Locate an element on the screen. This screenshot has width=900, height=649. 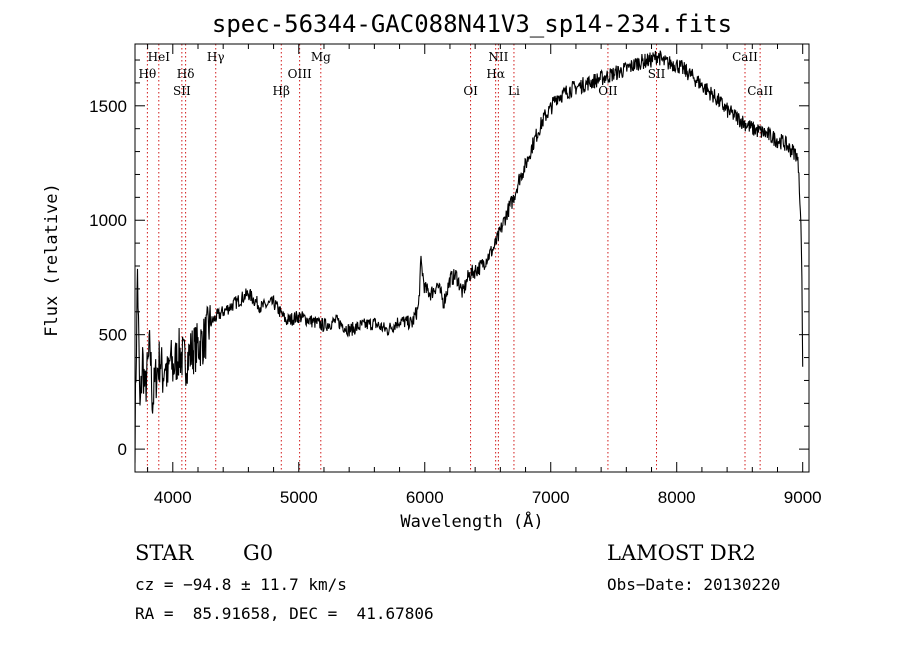
spectral-line-label: Hθ is located at coordinates (147, 74).